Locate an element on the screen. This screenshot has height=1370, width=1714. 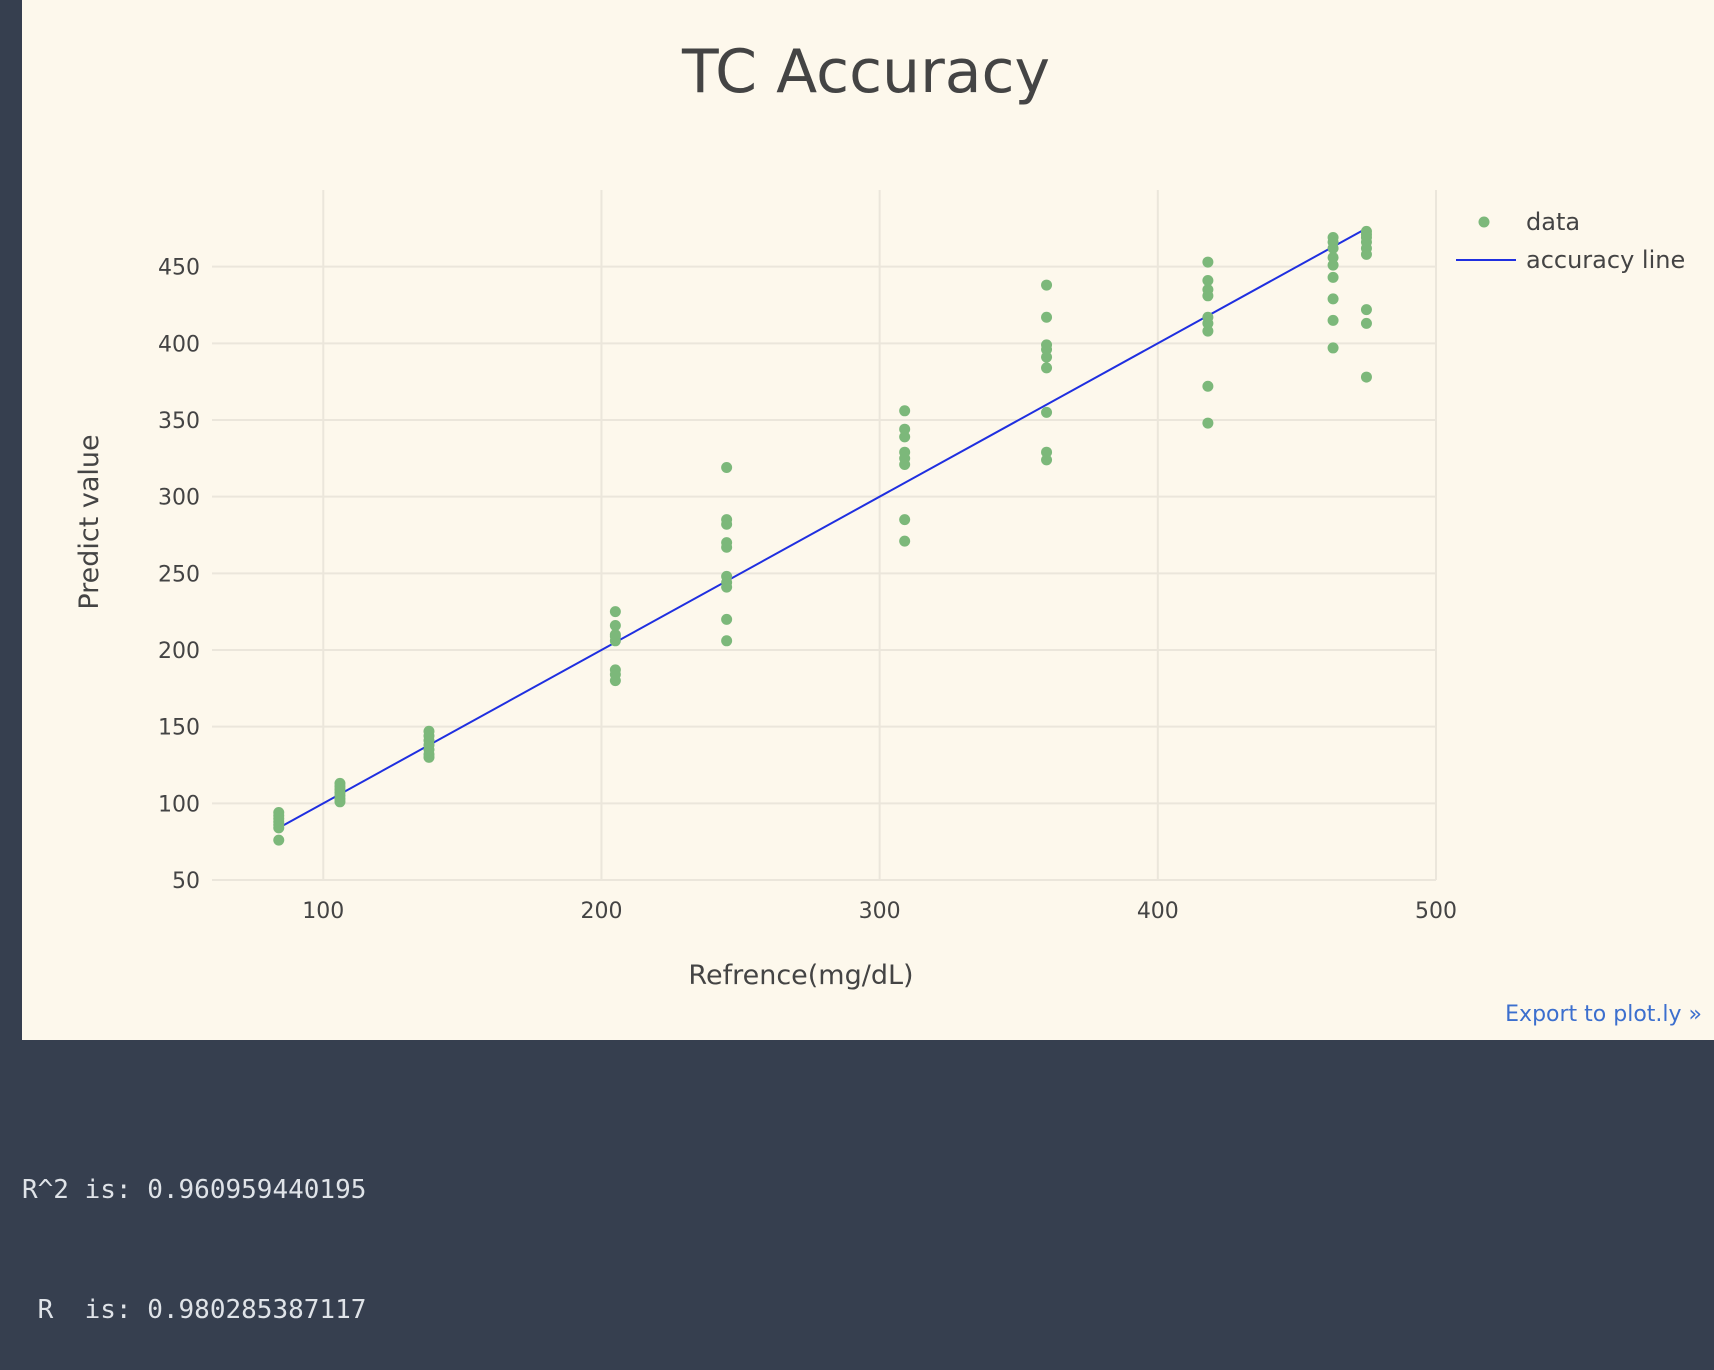
legend-data-label: data is located at coordinates (1553, 222).